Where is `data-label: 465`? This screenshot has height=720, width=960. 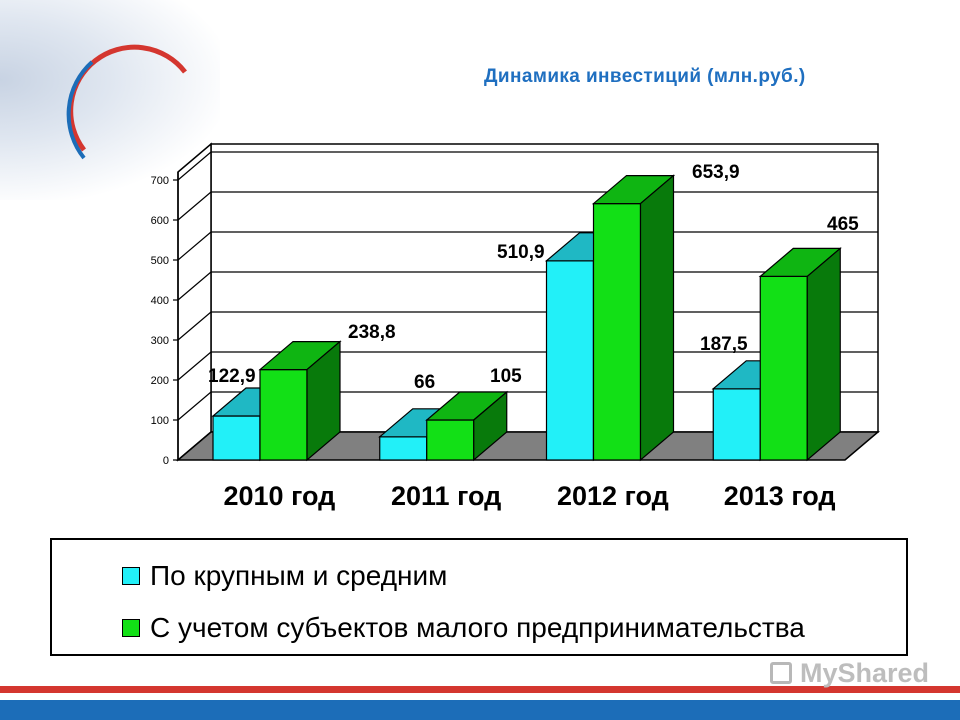
data-label: 465 is located at coordinates (843, 224).